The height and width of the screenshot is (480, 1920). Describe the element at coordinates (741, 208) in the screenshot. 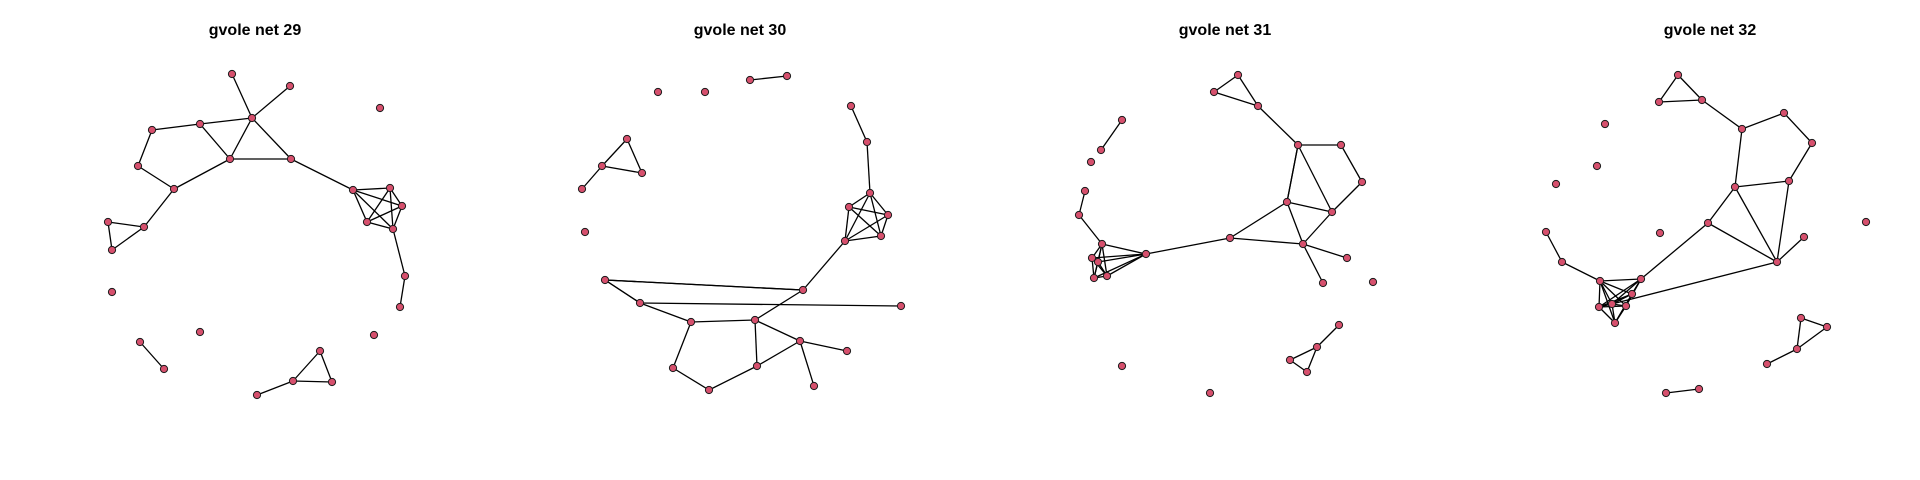

I see `panel-gvole-net-30: gvole net 30` at that location.